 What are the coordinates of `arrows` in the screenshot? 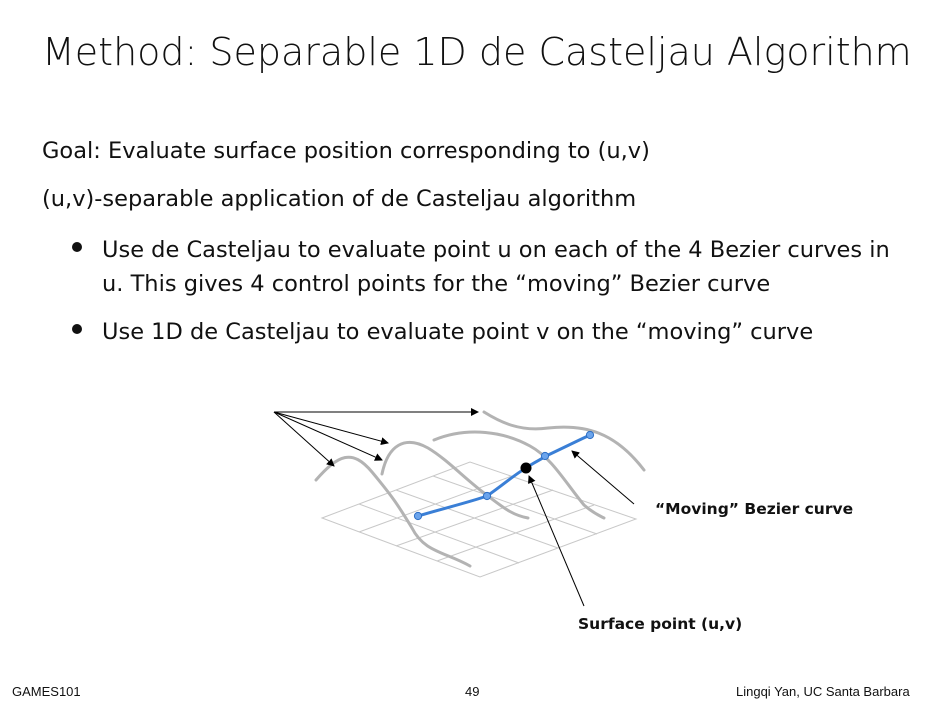 It's located at (454, 507).